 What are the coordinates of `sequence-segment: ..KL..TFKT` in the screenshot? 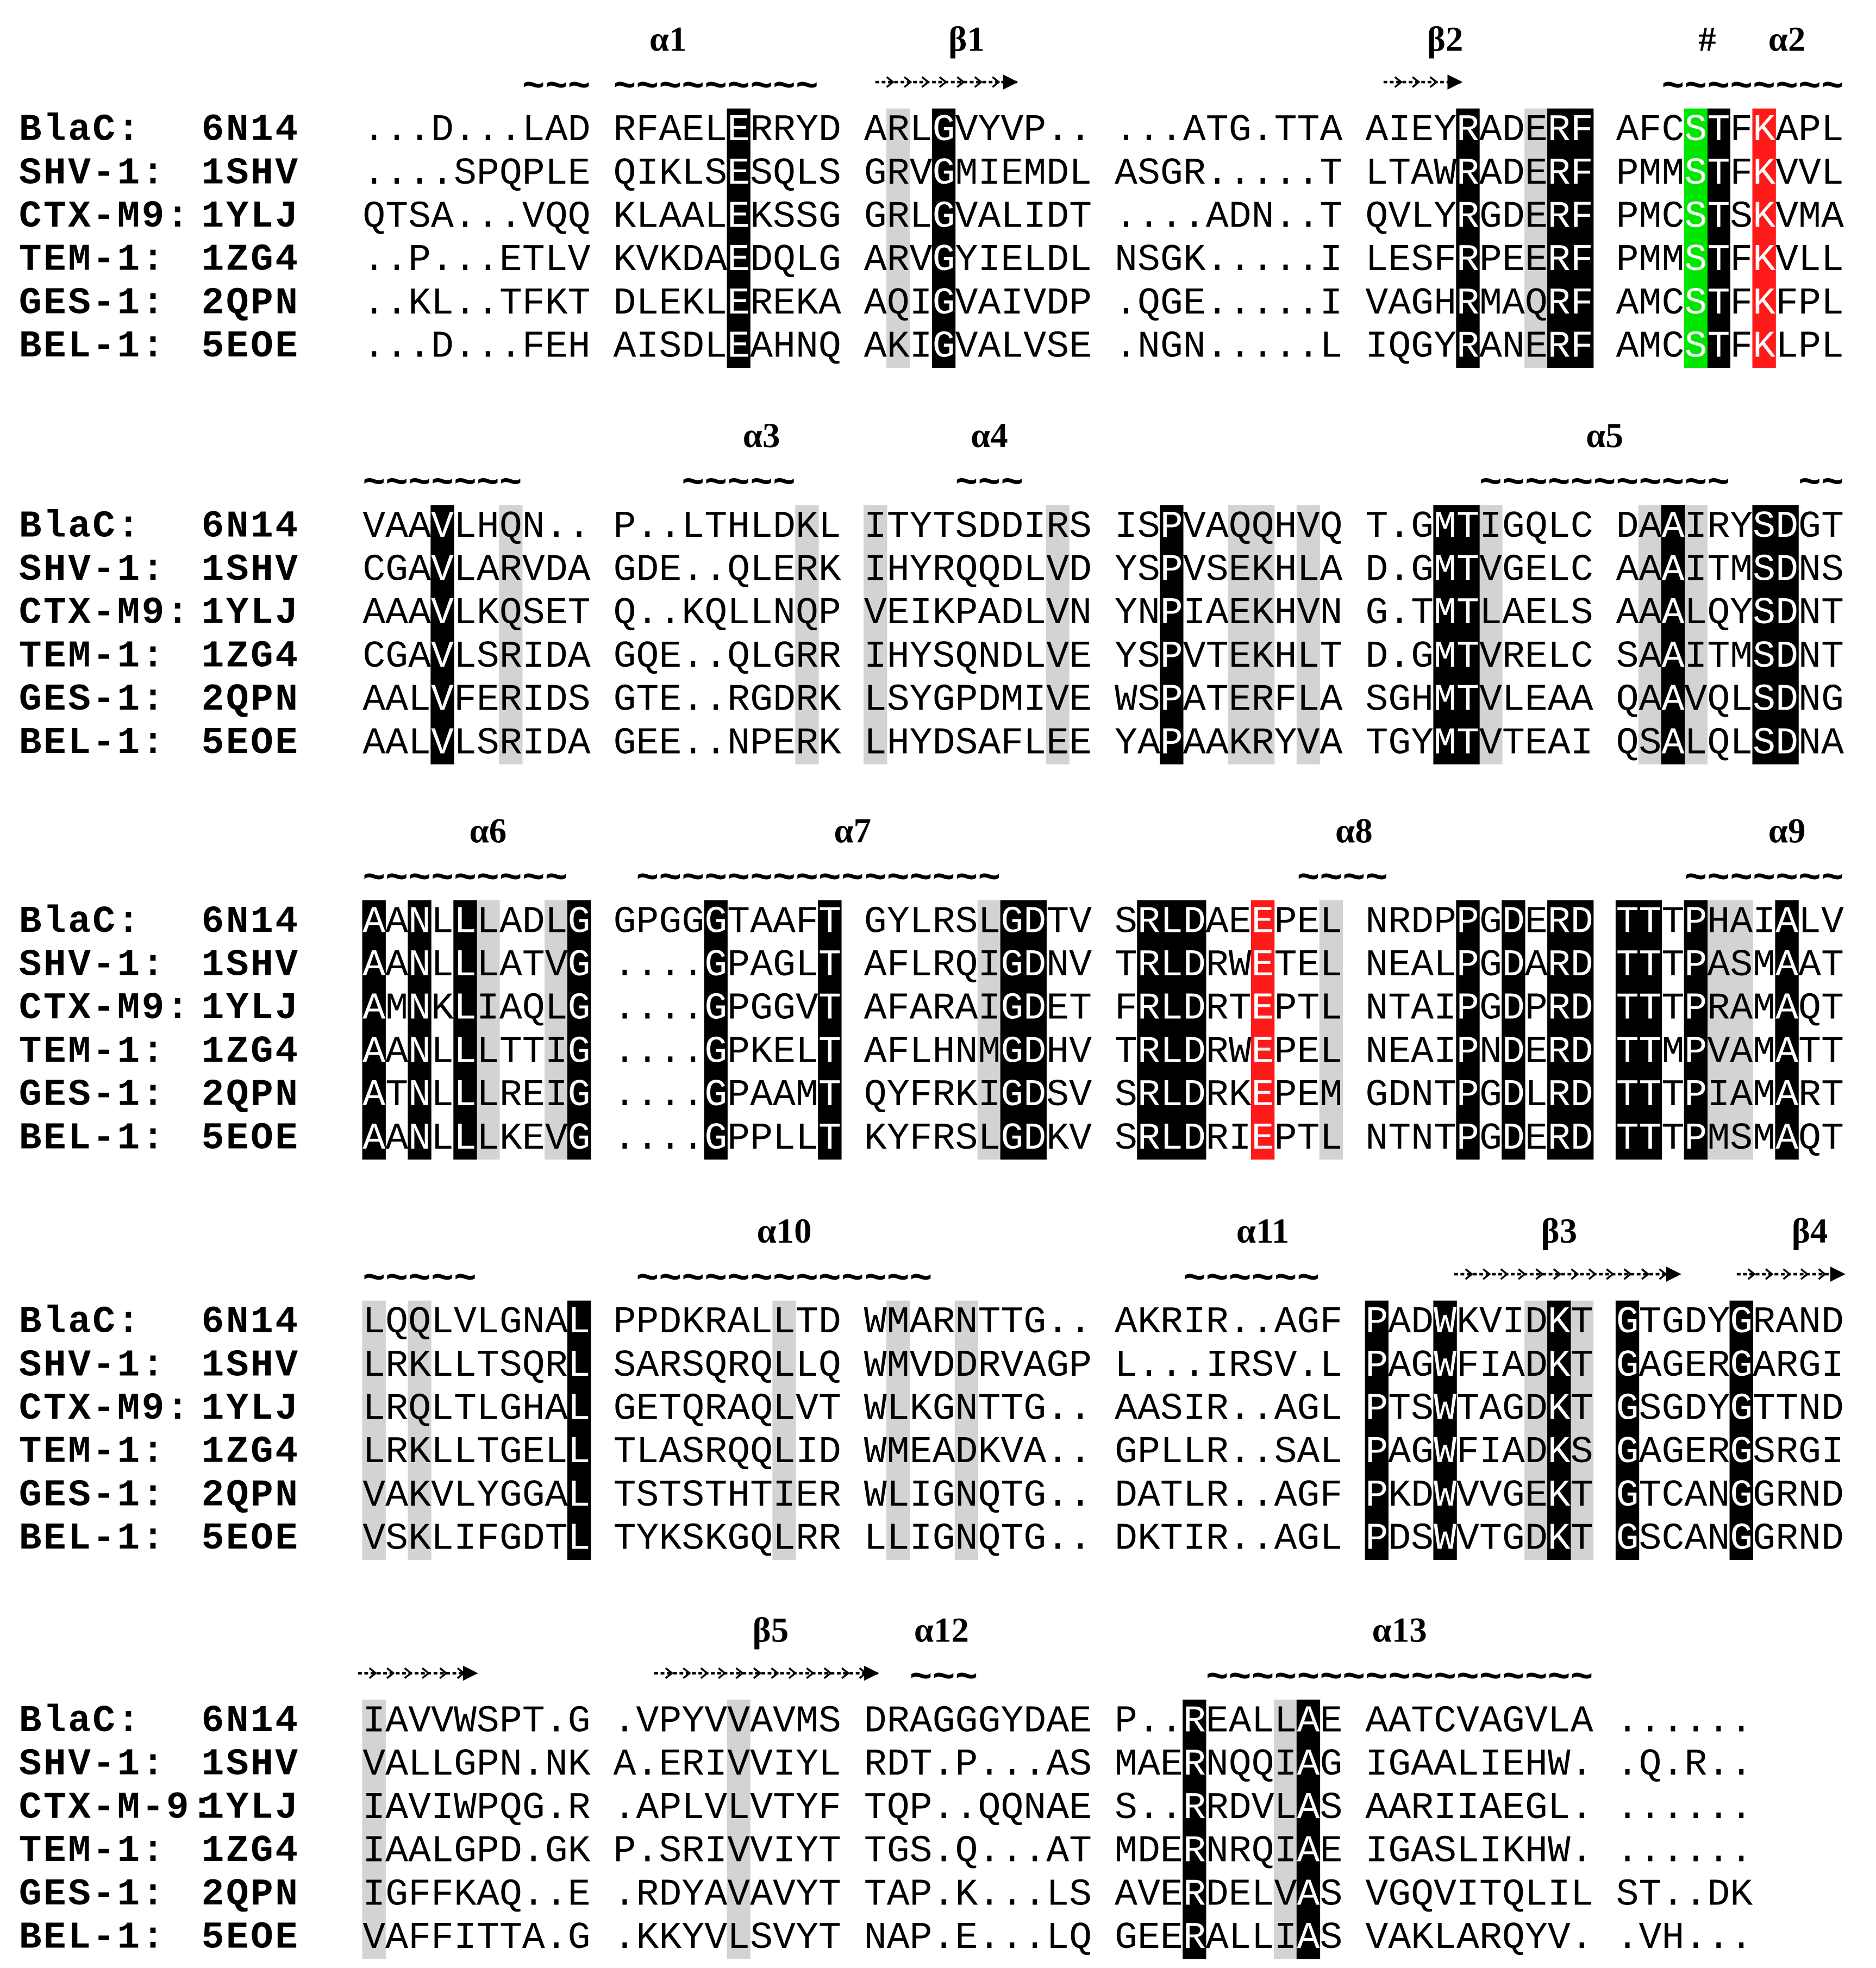 It's located at (476, 302).